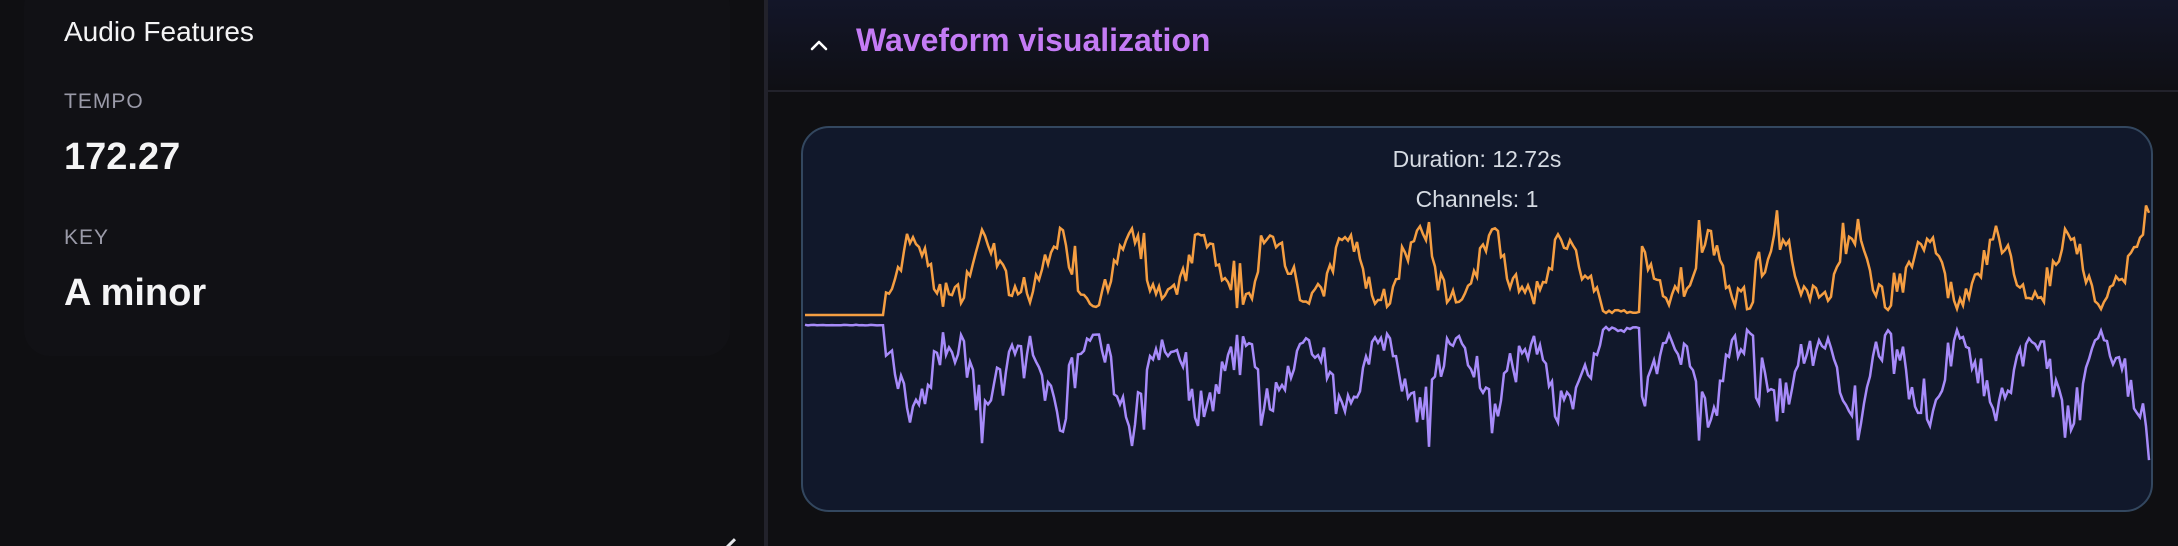 The height and width of the screenshot is (546, 2178). Describe the element at coordinates (1473, 46) in the screenshot. I see `waveform-section-header: Waveform visualization` at that location.